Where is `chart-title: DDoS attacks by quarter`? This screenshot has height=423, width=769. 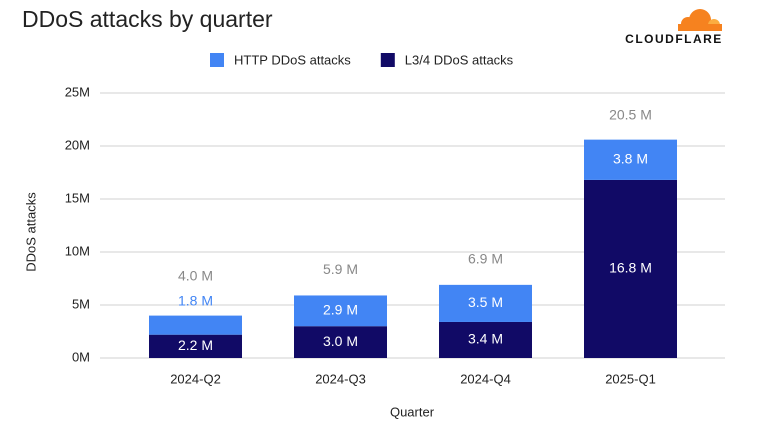
chart-title: DDoS attacks by quarter is located at coordinates (147, 19).